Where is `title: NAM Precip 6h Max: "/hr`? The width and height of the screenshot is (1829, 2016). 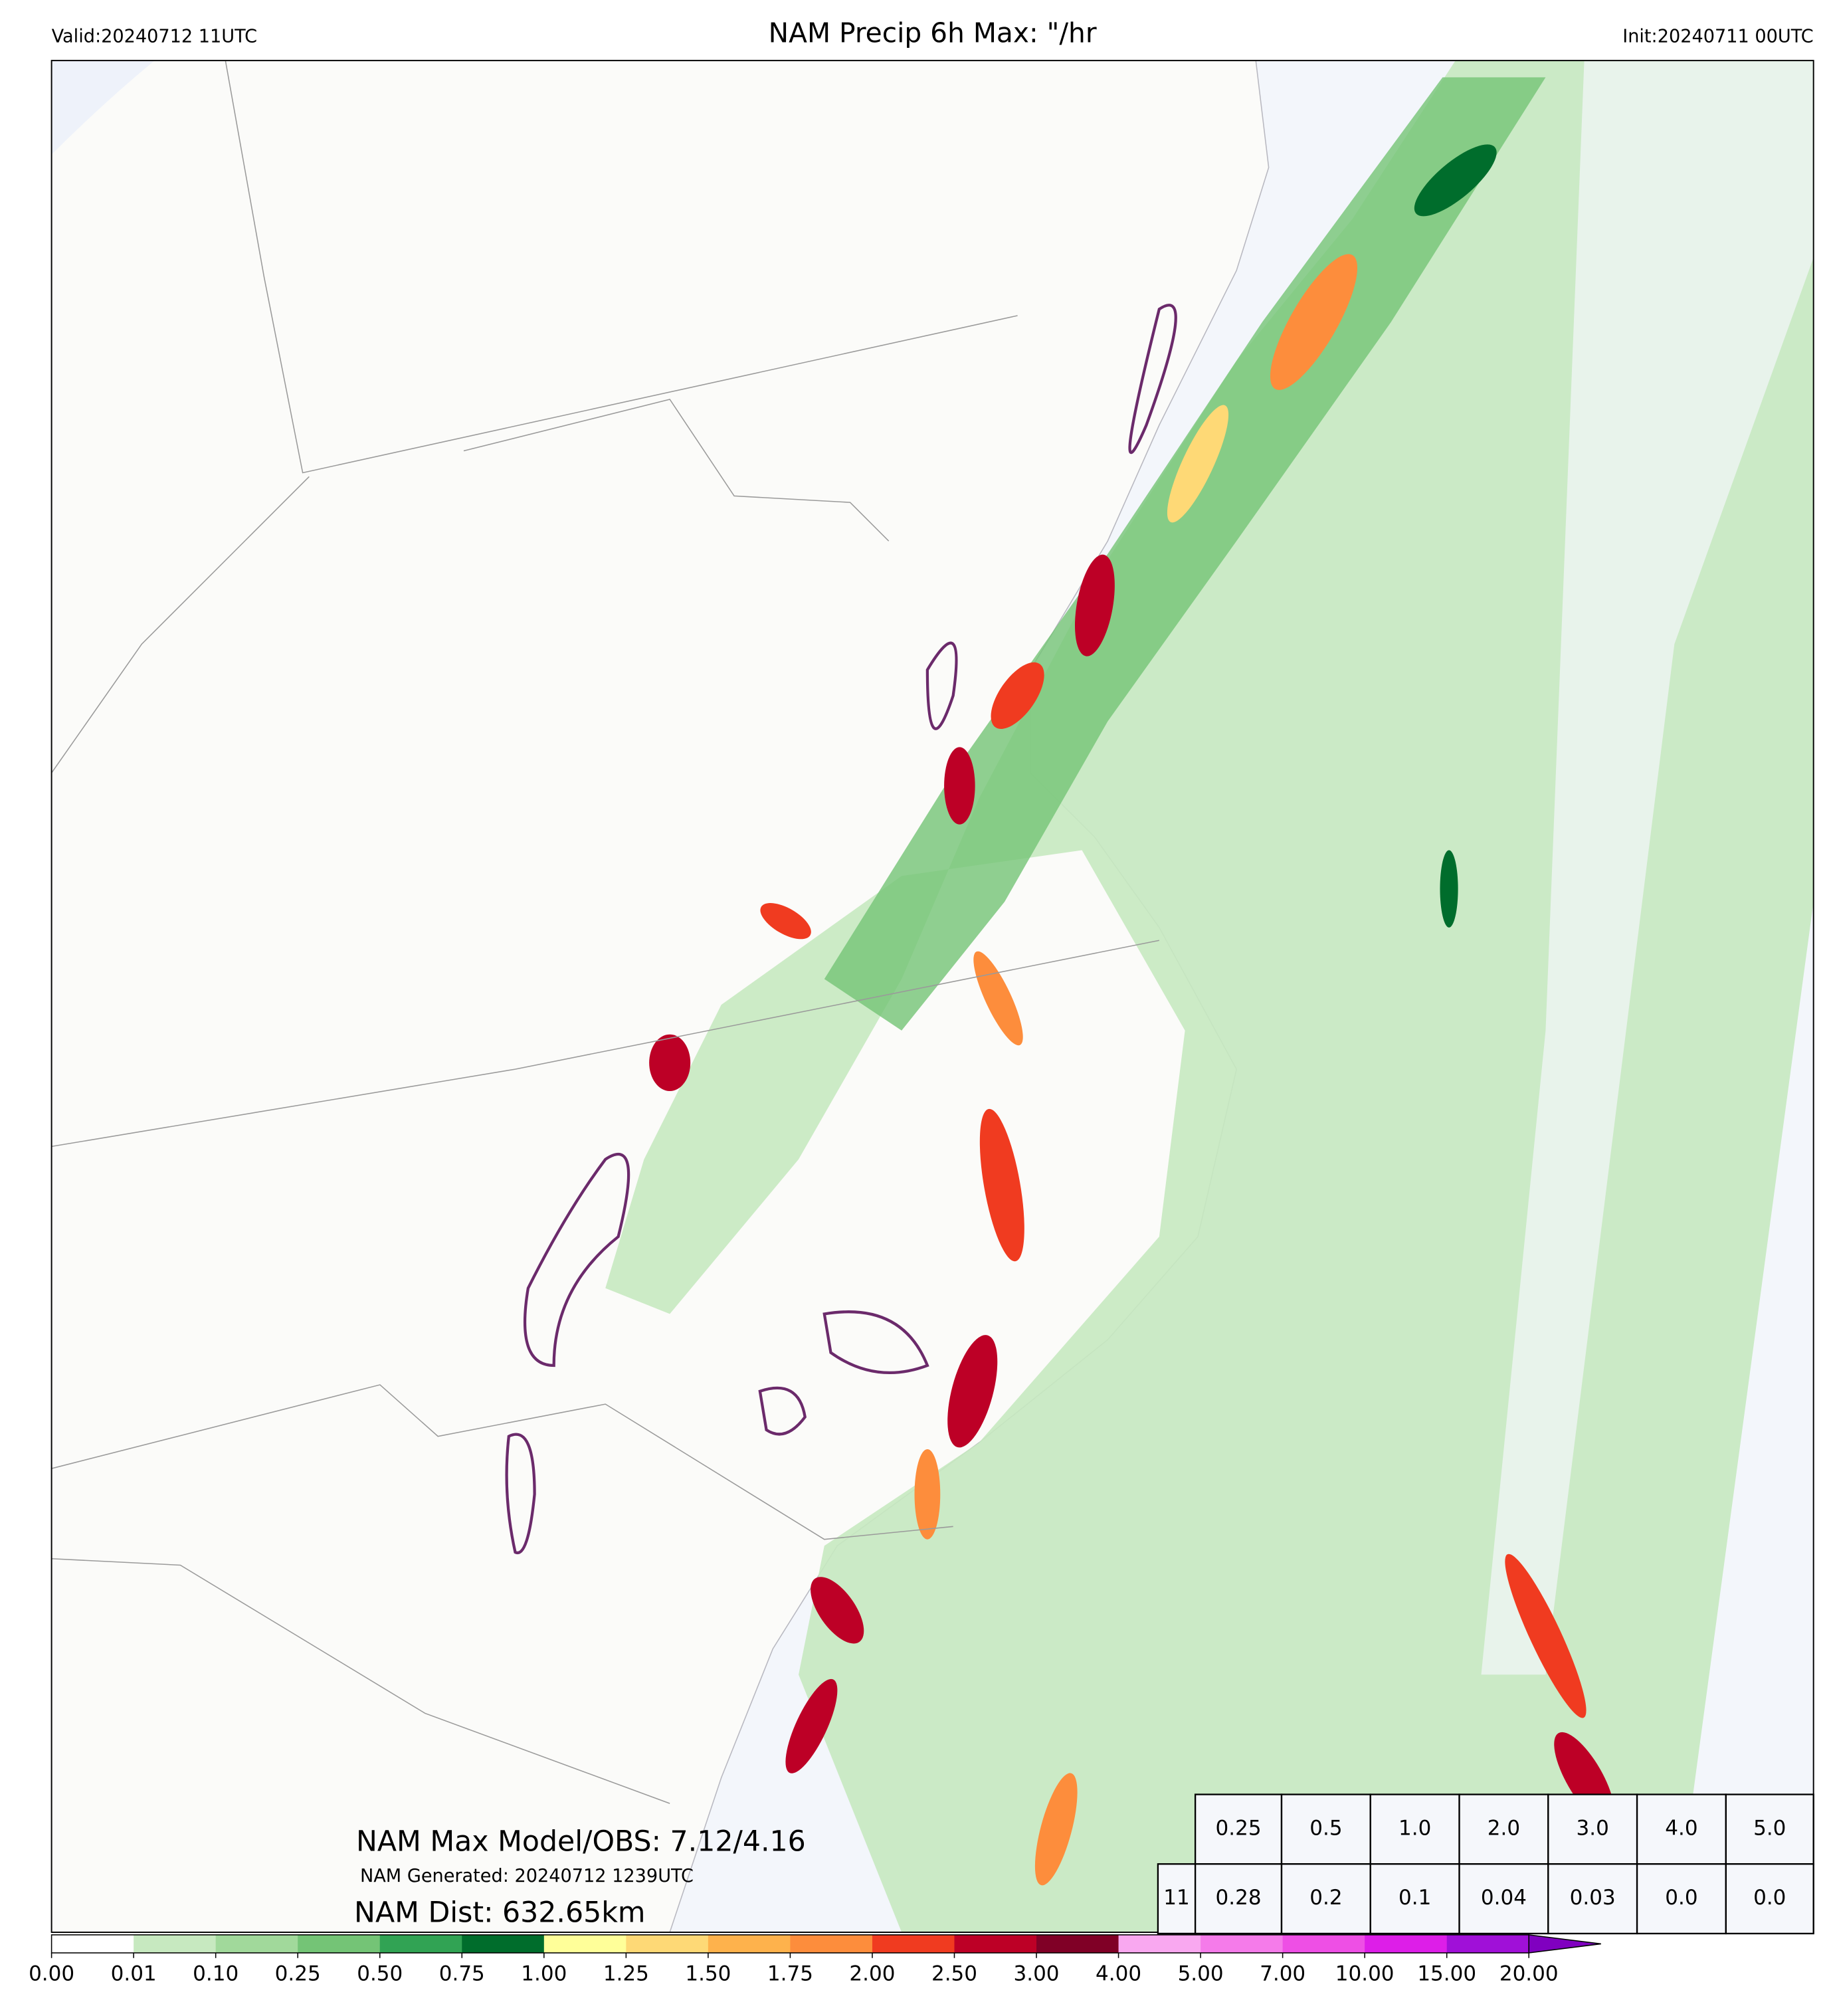
title: NAM Precip 6h Max: "/hr is located at coordinates (933, 33).